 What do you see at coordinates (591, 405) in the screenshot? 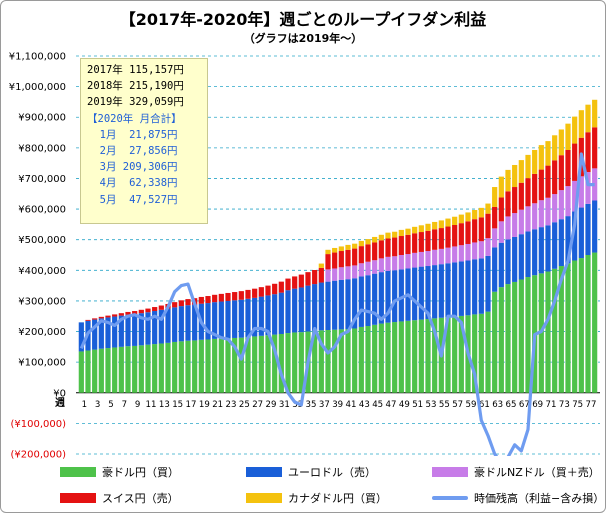
I see `x-tick-label: 77` at bounding box center [591, 405].